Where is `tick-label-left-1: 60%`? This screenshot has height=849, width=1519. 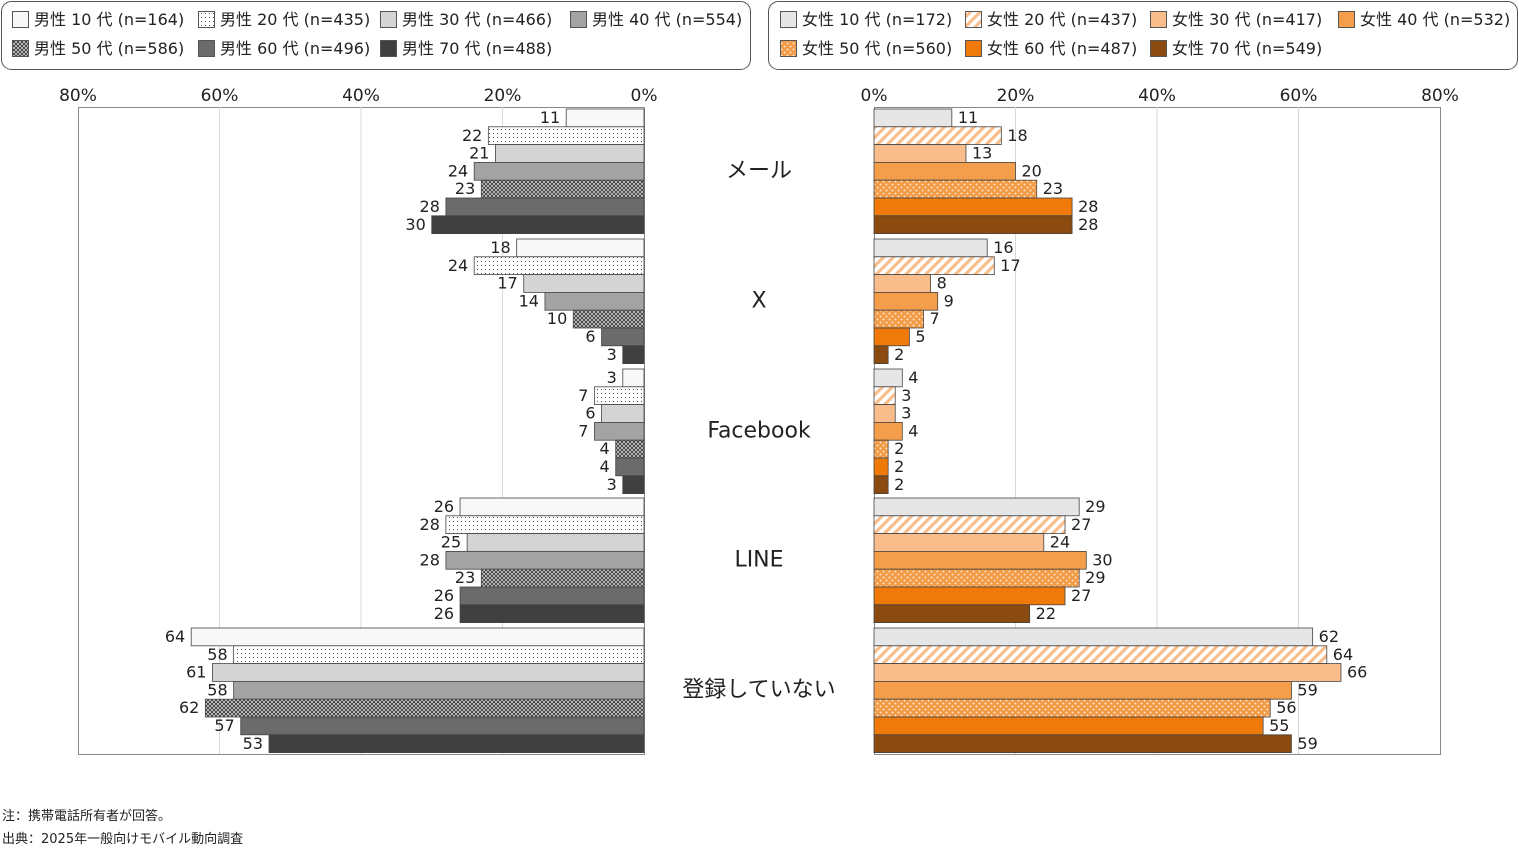 tick-label-left-1: 60% is located at coordinates (220, 96).